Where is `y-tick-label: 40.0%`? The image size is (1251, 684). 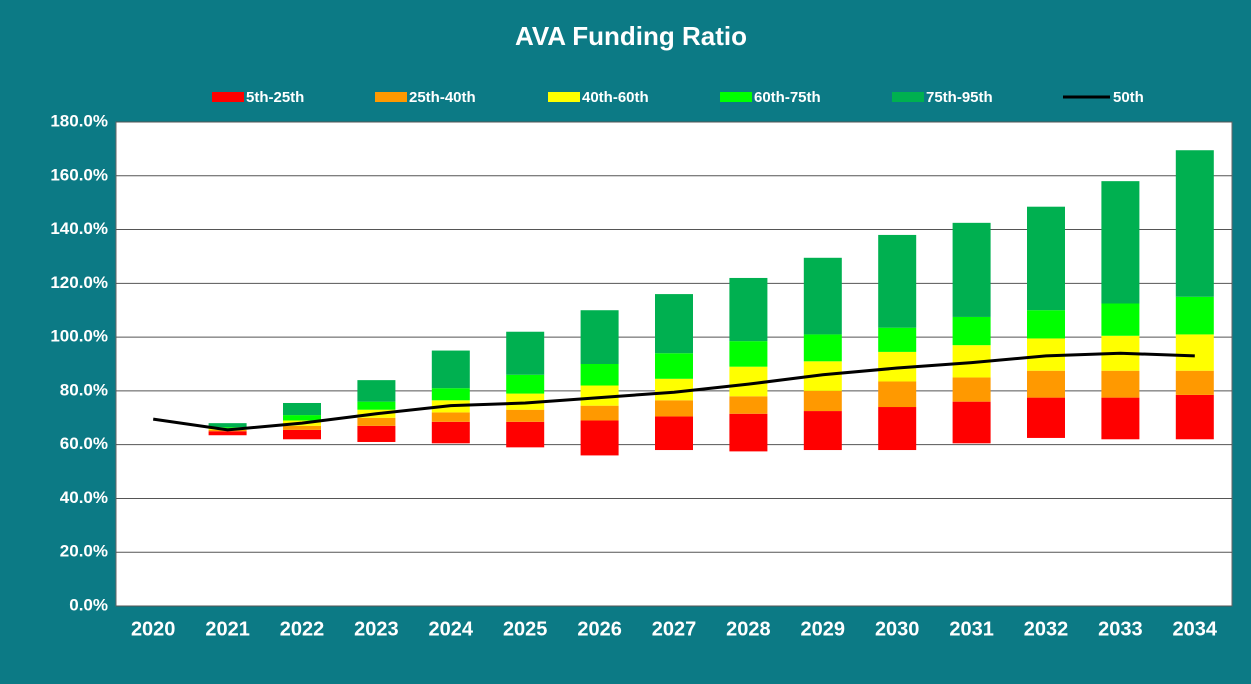
y-tick-label: 40.0% is located at coordinates (84, 497).